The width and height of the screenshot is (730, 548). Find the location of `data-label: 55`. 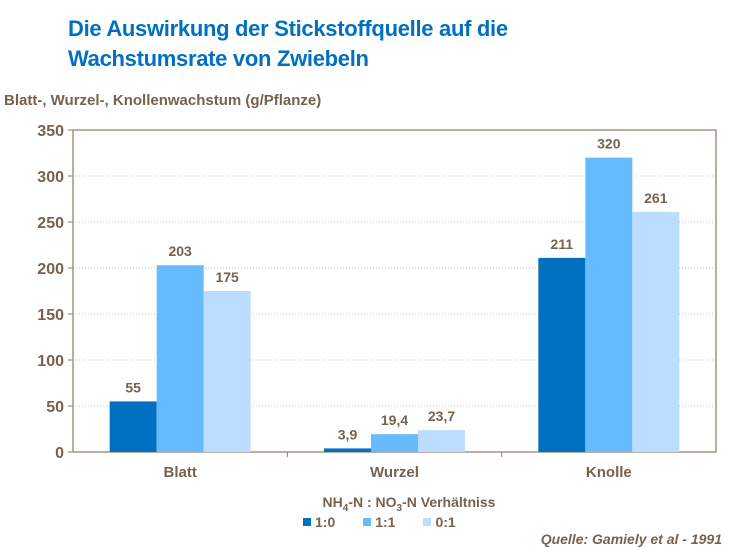

data-label: 55 is located at coordinates (133, 387).